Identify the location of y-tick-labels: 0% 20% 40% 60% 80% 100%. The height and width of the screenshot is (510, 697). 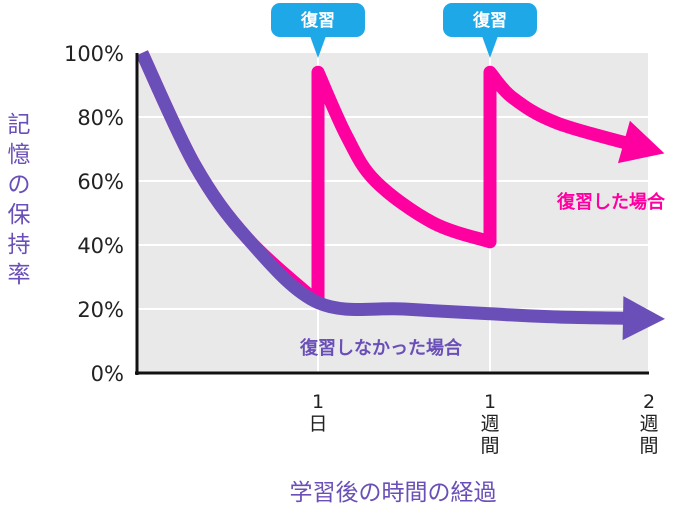
(94, 214).